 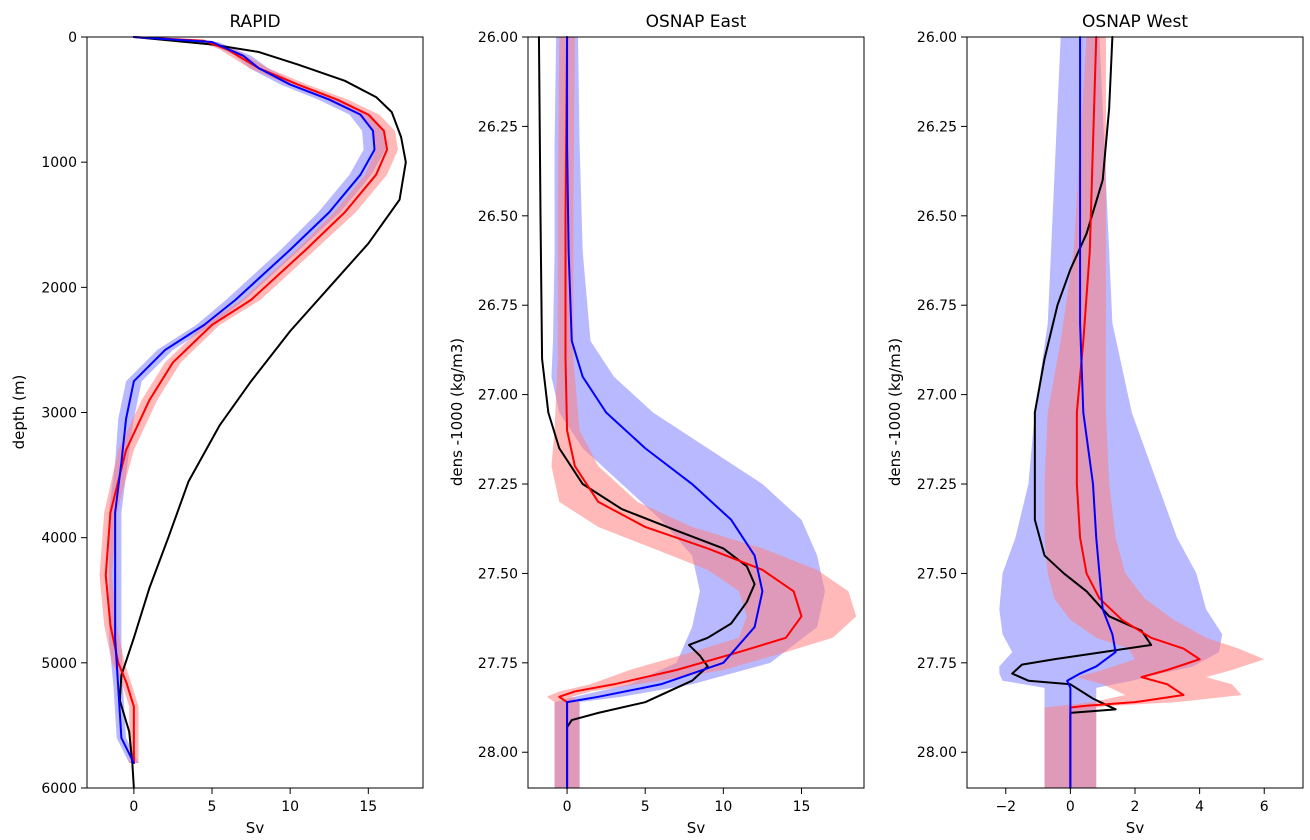 What do you see at coordinates (802, 807) in the screenshot?
I see `osnap-east-x-tick-label: 15` at bounding box center [802, 807].